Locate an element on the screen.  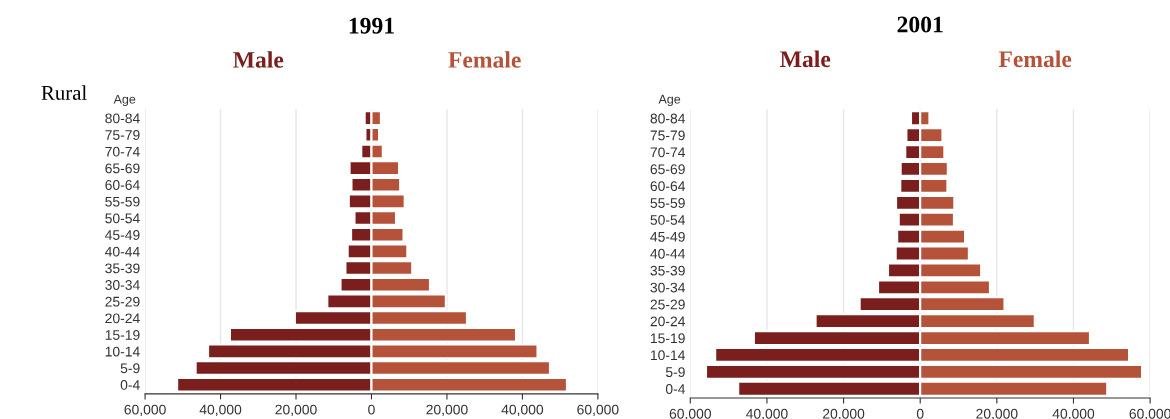
chart-title: 1991 is located at coordinates (371, 25).